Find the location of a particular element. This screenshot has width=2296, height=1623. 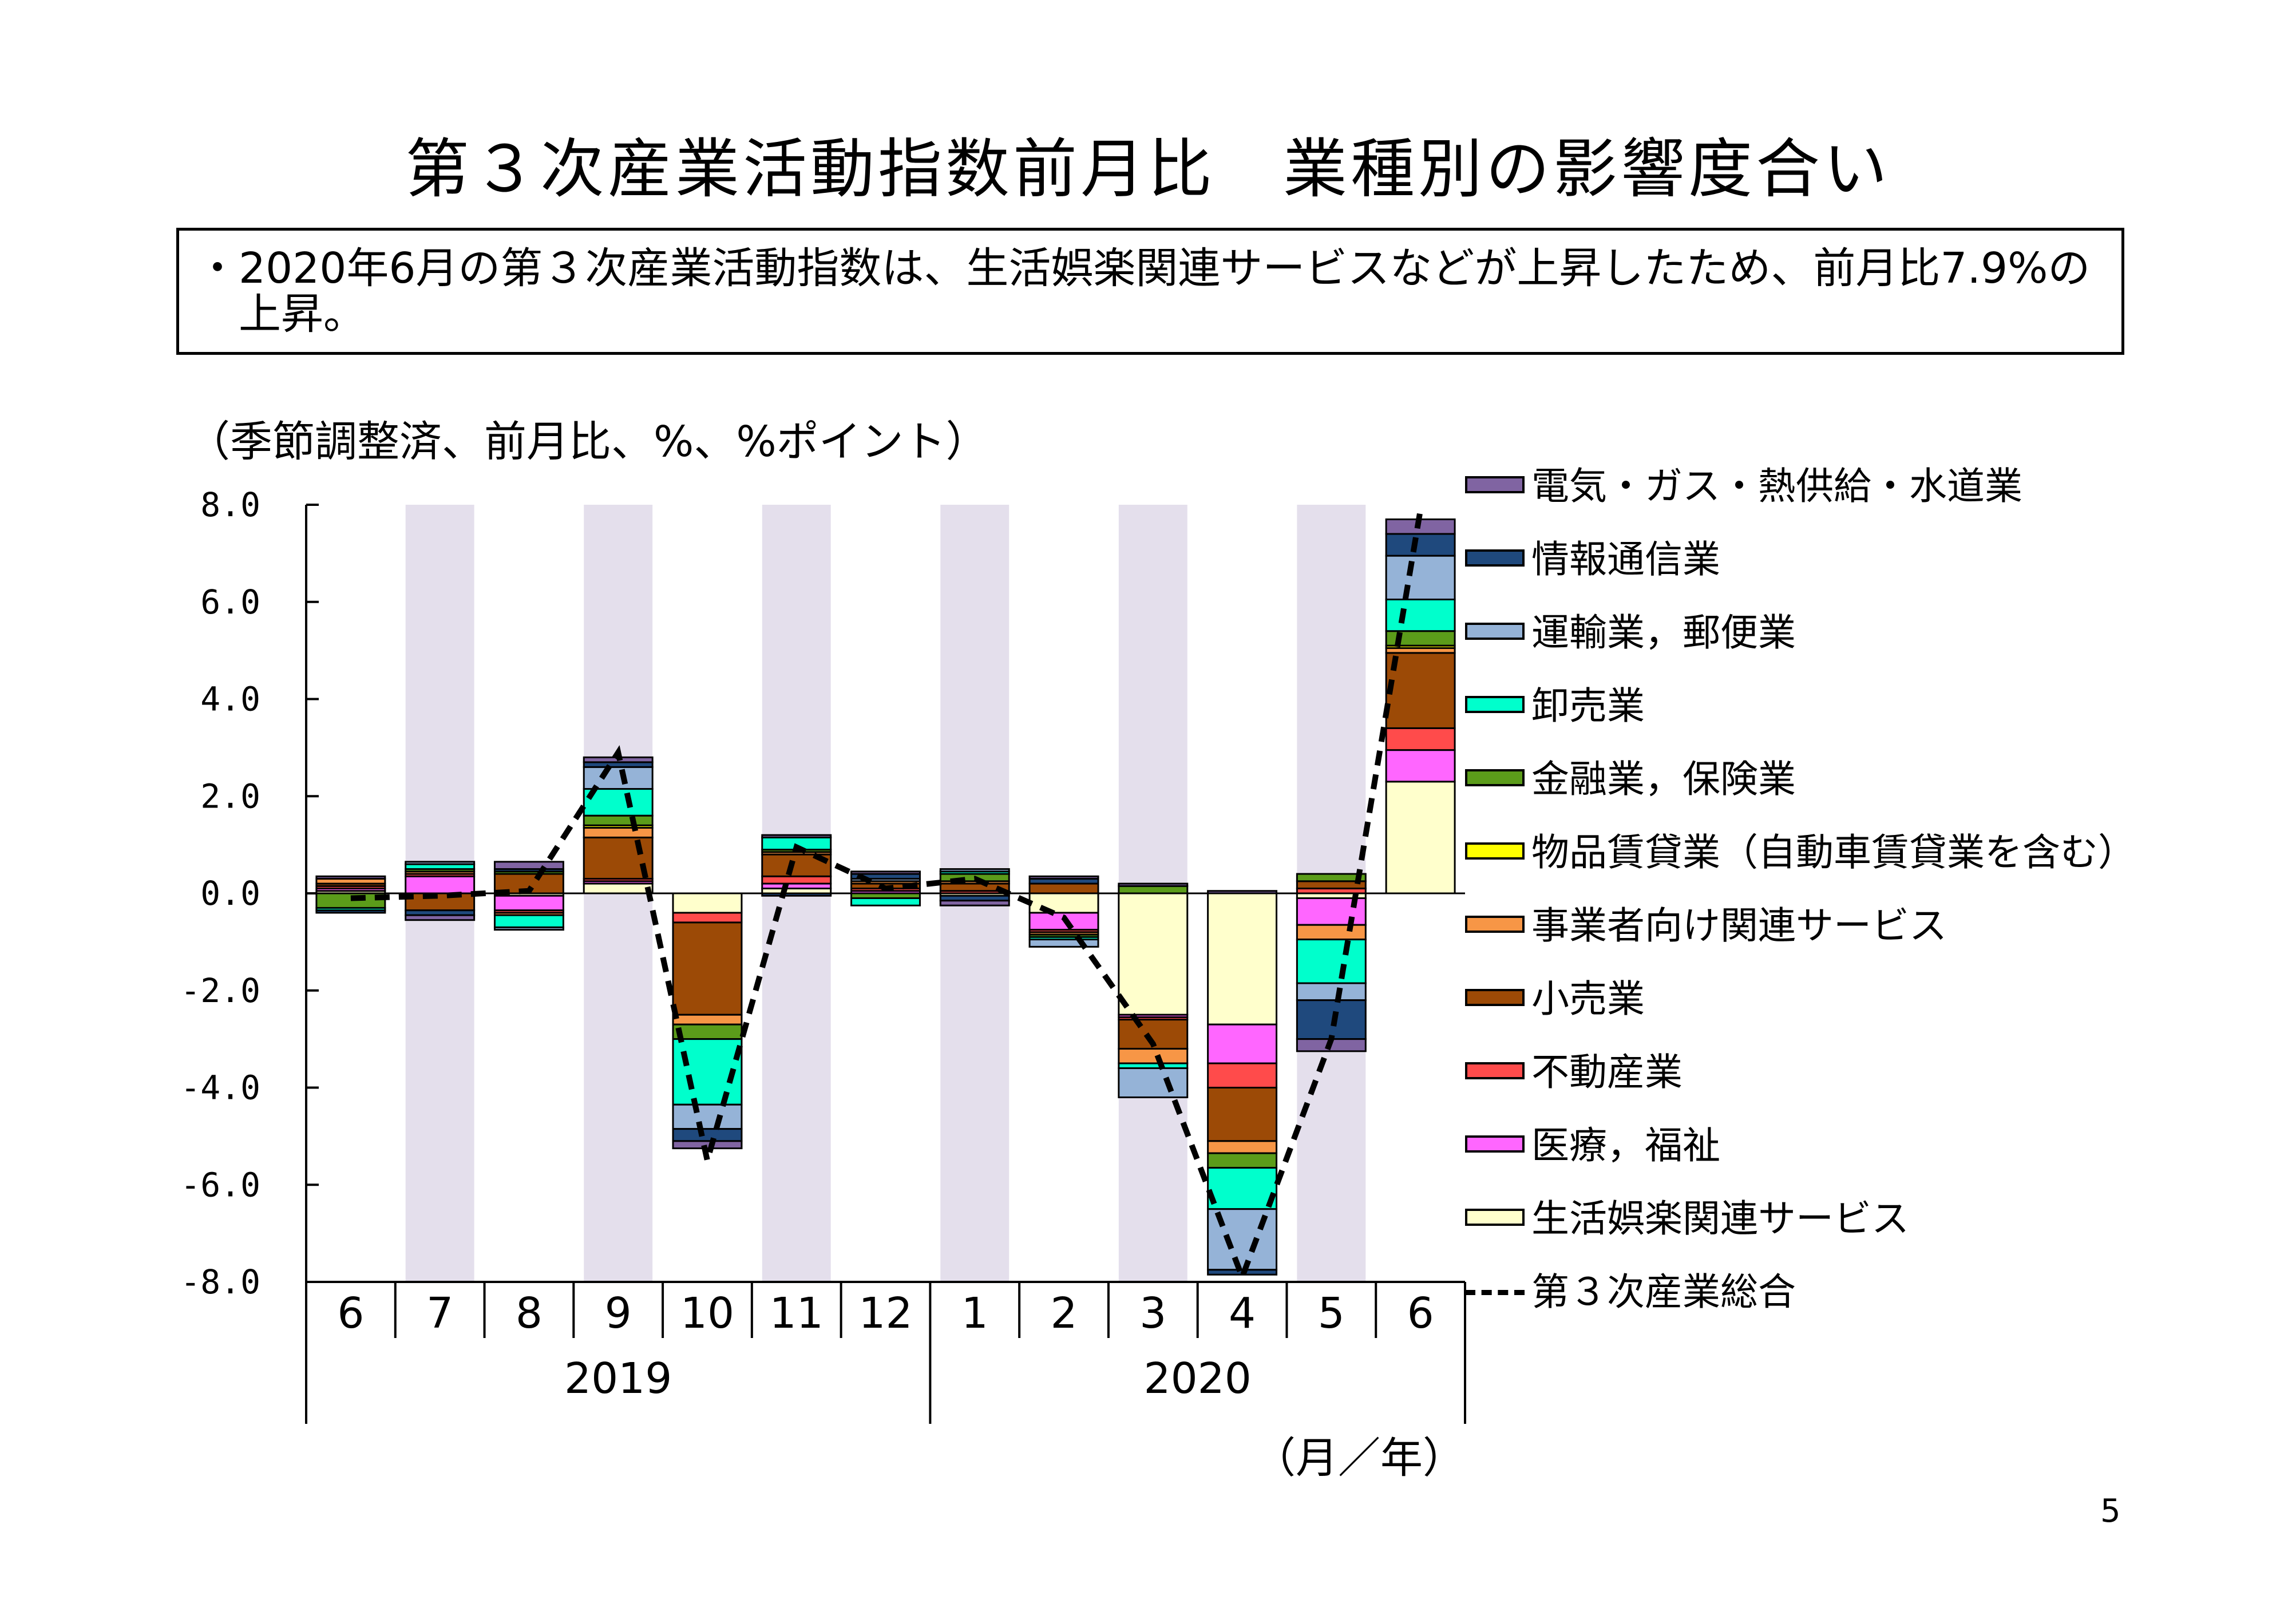

page-number: 5 is located at coordinates (2110, 1512).